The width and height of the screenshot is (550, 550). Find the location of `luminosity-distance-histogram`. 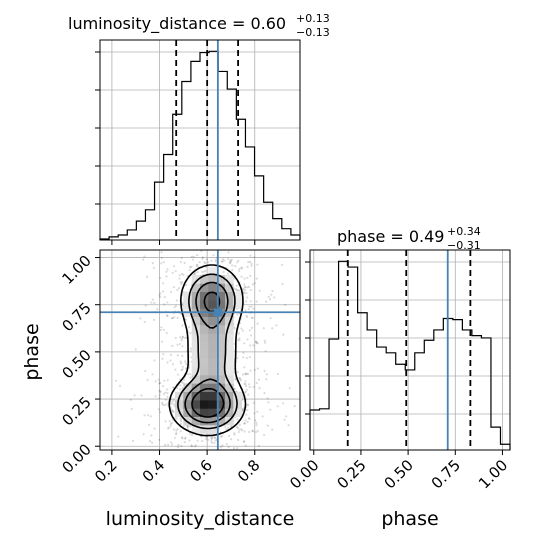

luminosity-distance-histogram is located at coordinates (198, 142).